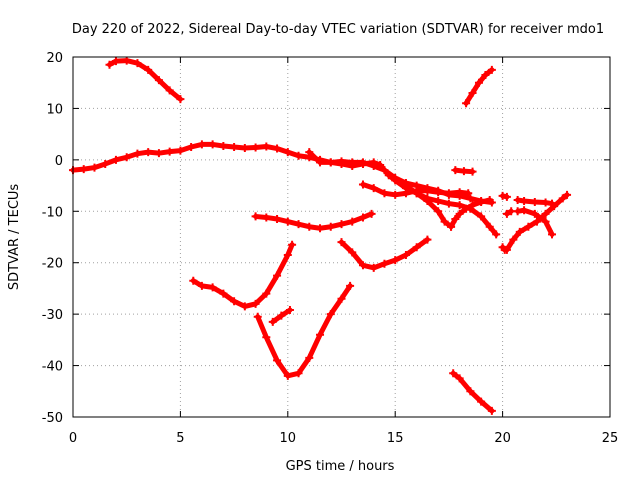 This screenshot has width=640, height=485. I want to click on x-tick-label: 0, so click(73, 438).